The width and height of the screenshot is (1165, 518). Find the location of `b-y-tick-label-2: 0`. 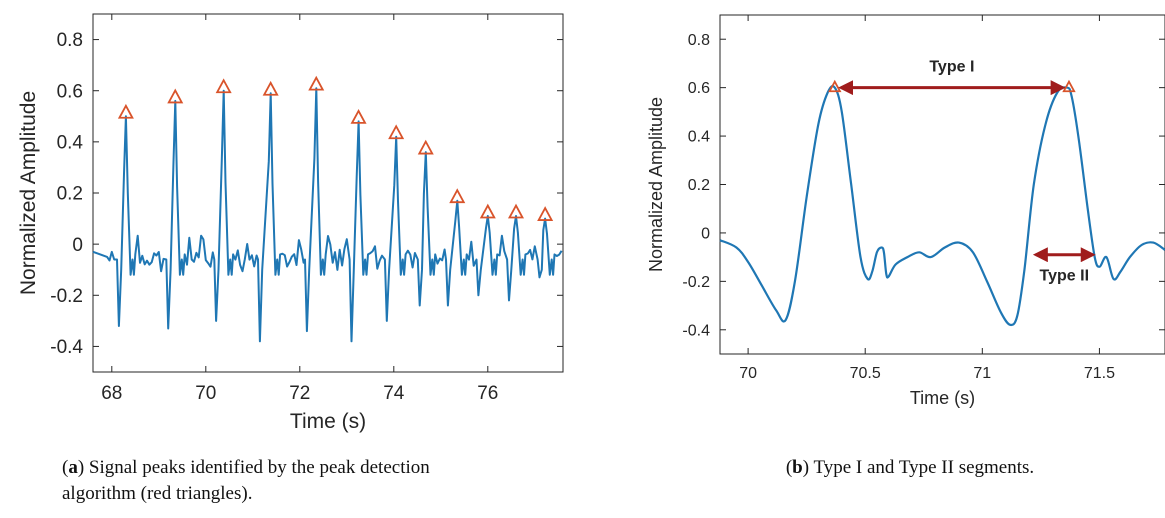

b-y-tick-label-2: 0 is located at coordinates (705, 234).